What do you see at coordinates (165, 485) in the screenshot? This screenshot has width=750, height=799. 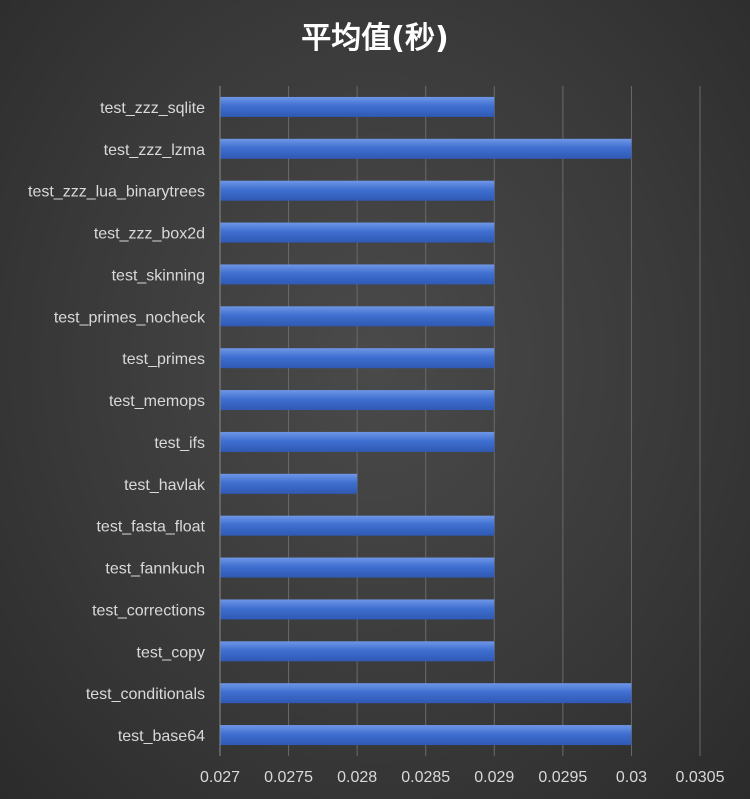 I see `category-label: test_havlak` at bounding box center [165, 485].